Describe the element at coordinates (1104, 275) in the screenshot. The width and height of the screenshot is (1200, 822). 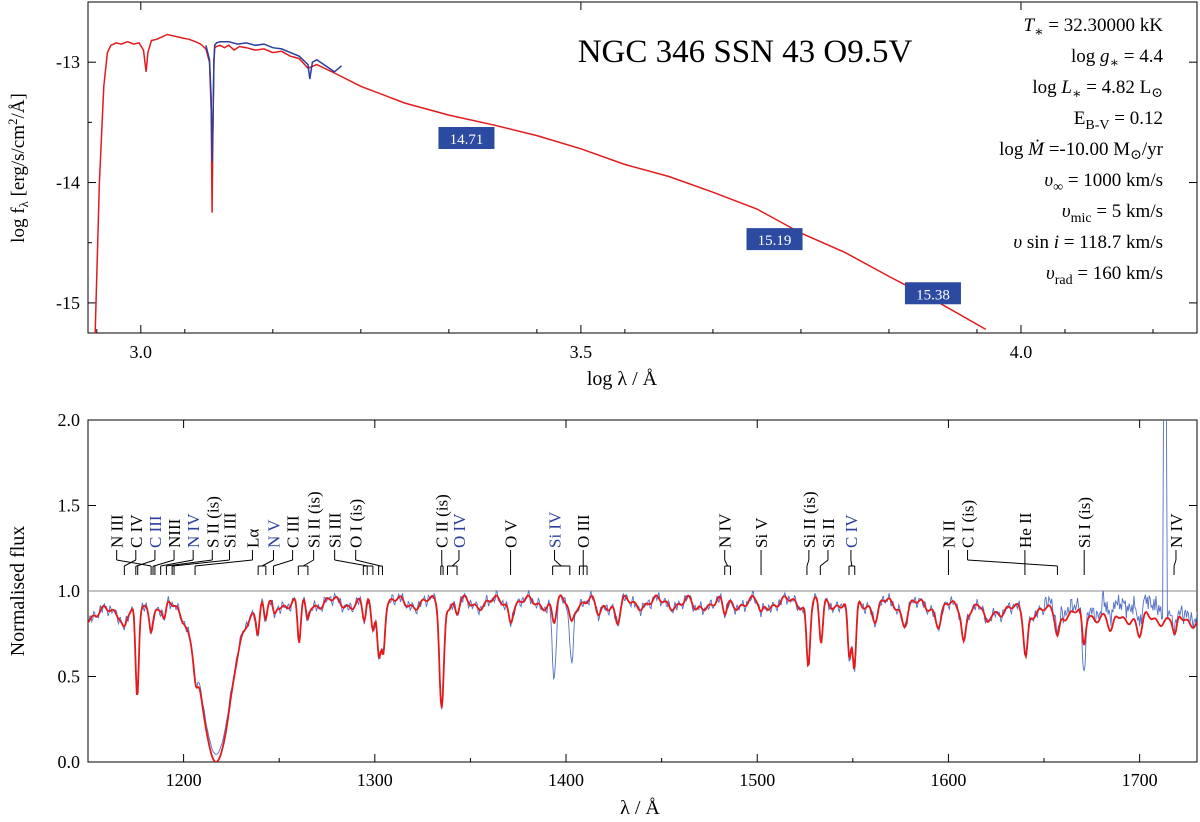
I see `param-vrad: υrad = 160 km/s` at that location.